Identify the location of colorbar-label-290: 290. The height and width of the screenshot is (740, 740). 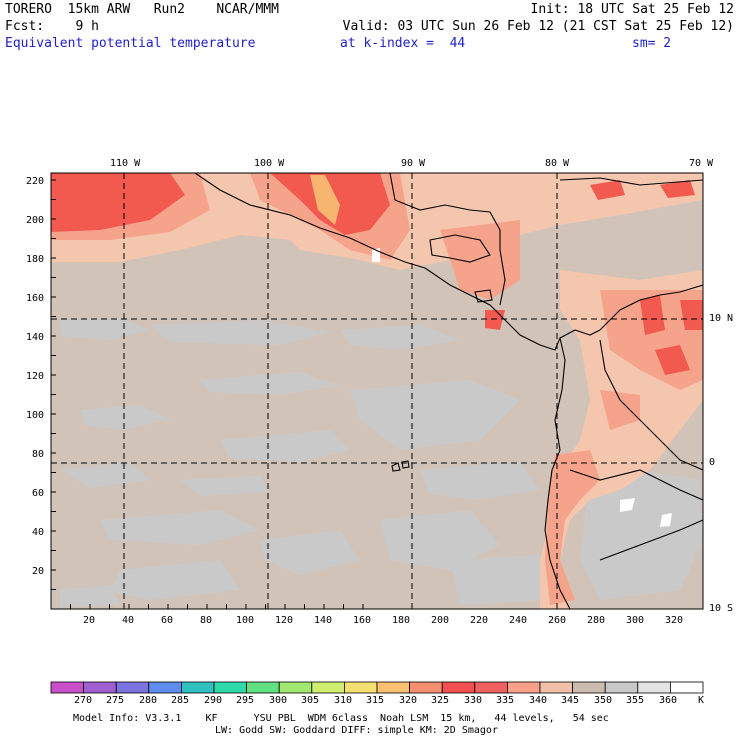
(213, 700).